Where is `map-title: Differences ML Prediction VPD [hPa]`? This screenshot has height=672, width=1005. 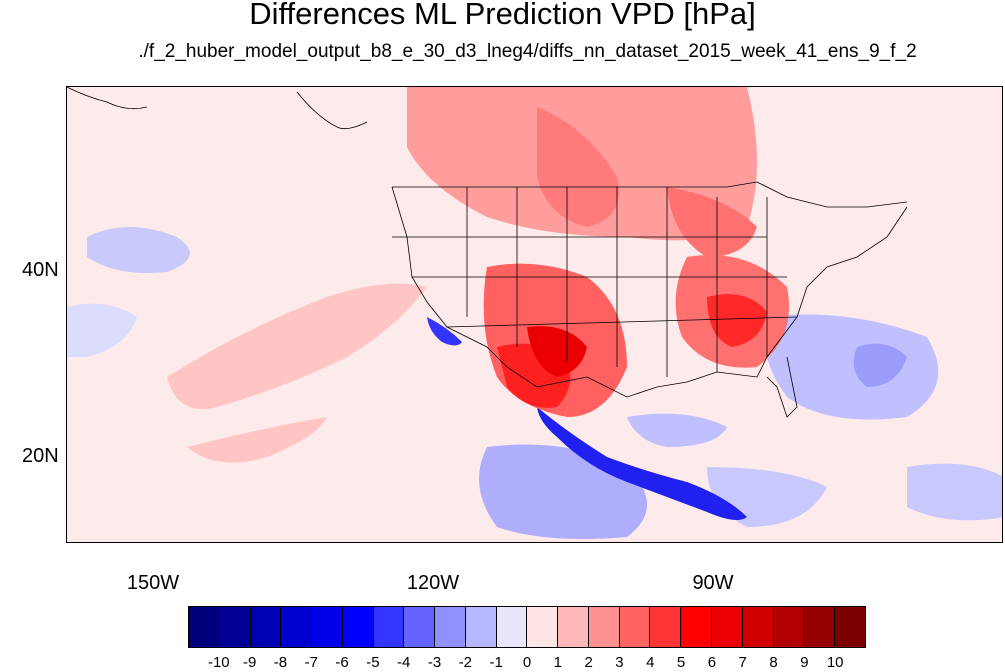
map-title: Differences ML Prediction VPD [hPa] is located at coordinates (502, 15).